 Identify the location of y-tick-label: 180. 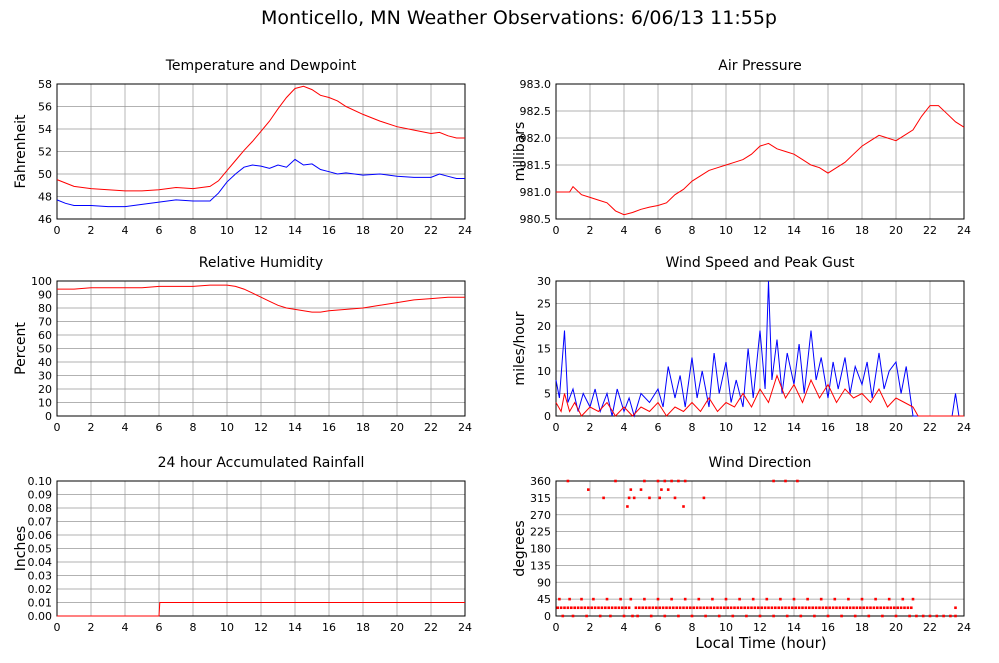
(540, 549).